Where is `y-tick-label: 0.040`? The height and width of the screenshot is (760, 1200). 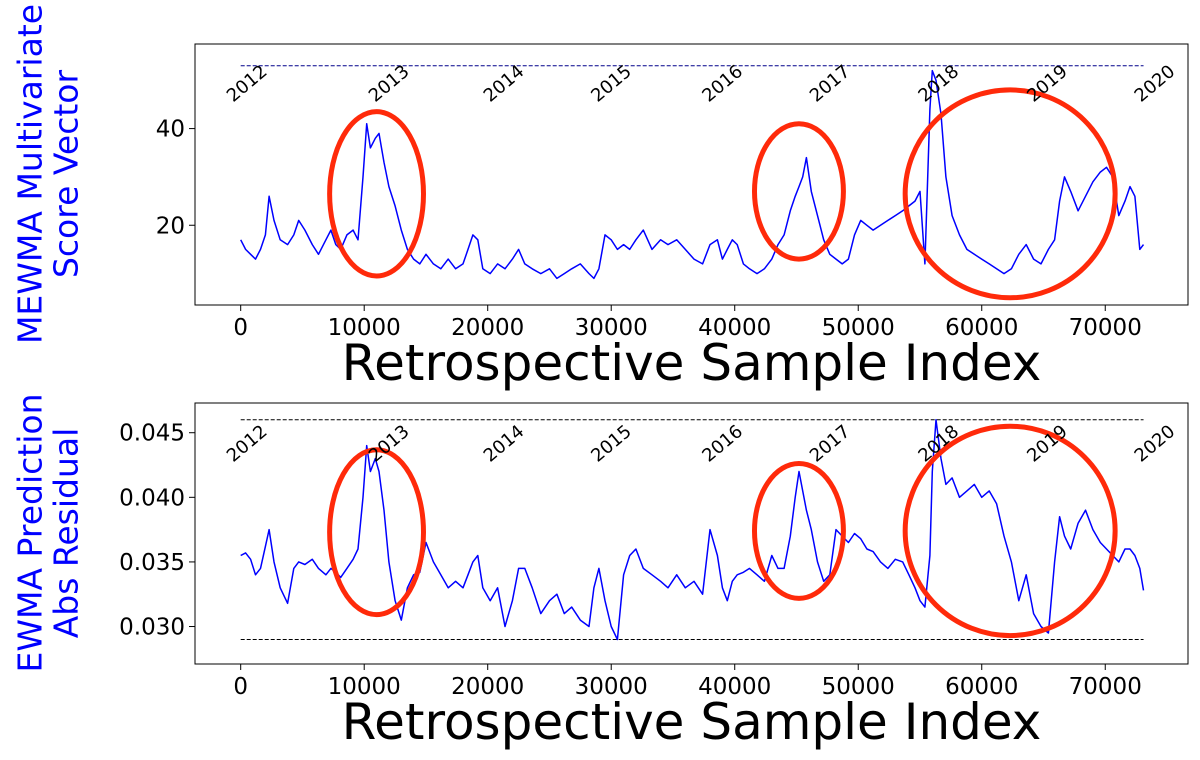
y-tick-label: 0.040 is located at coordinates (152, 498).